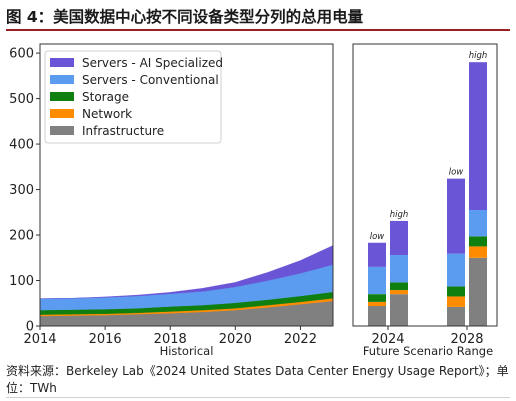  Describe the element at coordinates (21, 145) in the screenshot. I see `y-tick-label: 400` at that location.